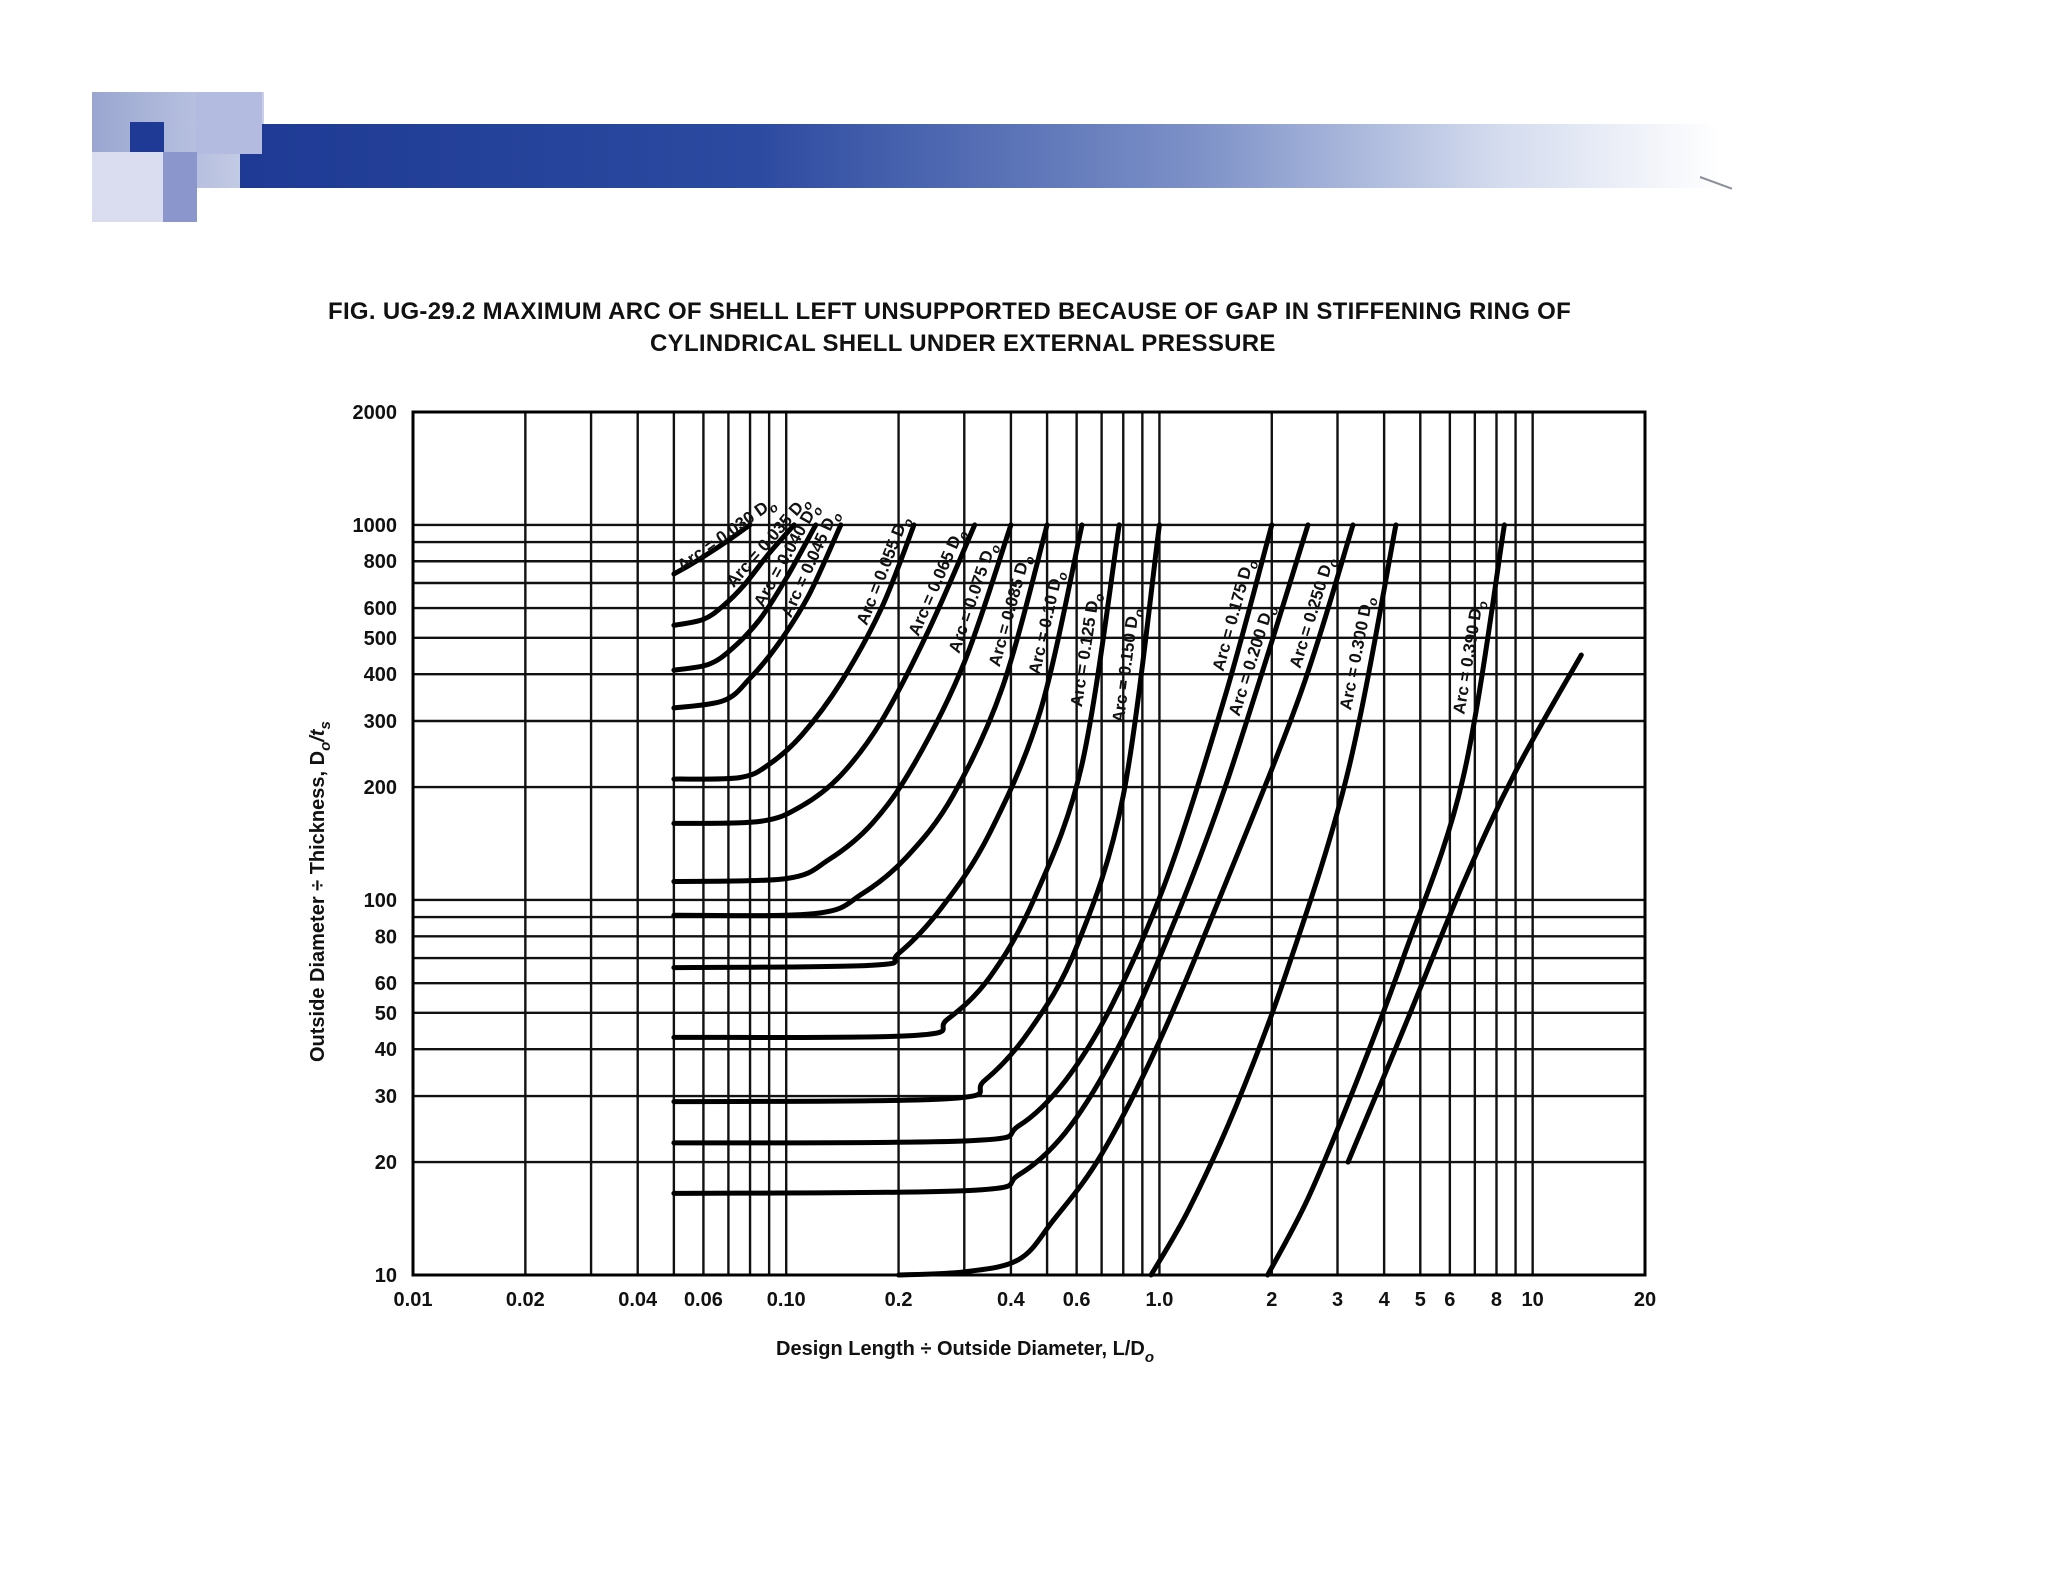 This screenshot has height=1582, width=2048. What do you see at coordinates (1385, 1300) in the screenshot?
I see `x-tick-label: 4` at bounding box center [1385, 1300].